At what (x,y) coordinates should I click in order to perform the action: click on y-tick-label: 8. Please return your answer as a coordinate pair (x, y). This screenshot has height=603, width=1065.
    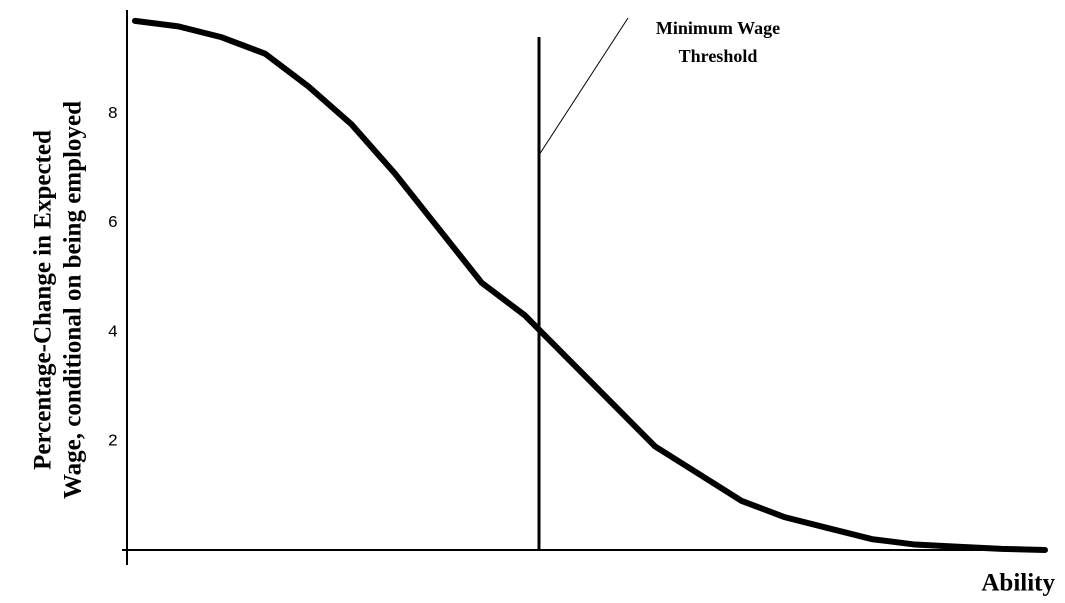
    Looking at the image, I should click on (113, 114).